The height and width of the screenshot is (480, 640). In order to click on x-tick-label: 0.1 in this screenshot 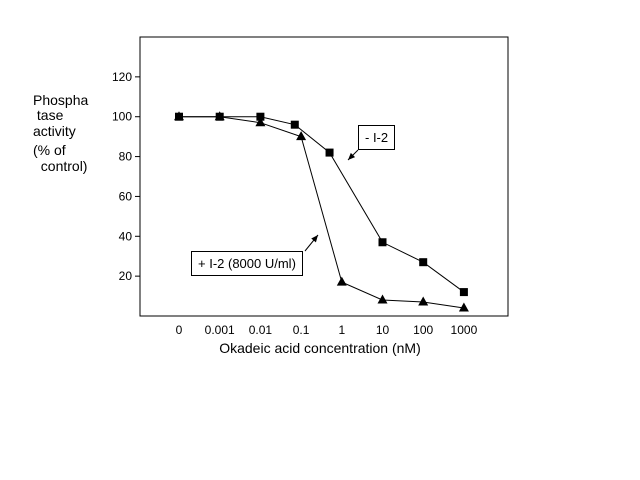, I will do `click(301, 330)`.